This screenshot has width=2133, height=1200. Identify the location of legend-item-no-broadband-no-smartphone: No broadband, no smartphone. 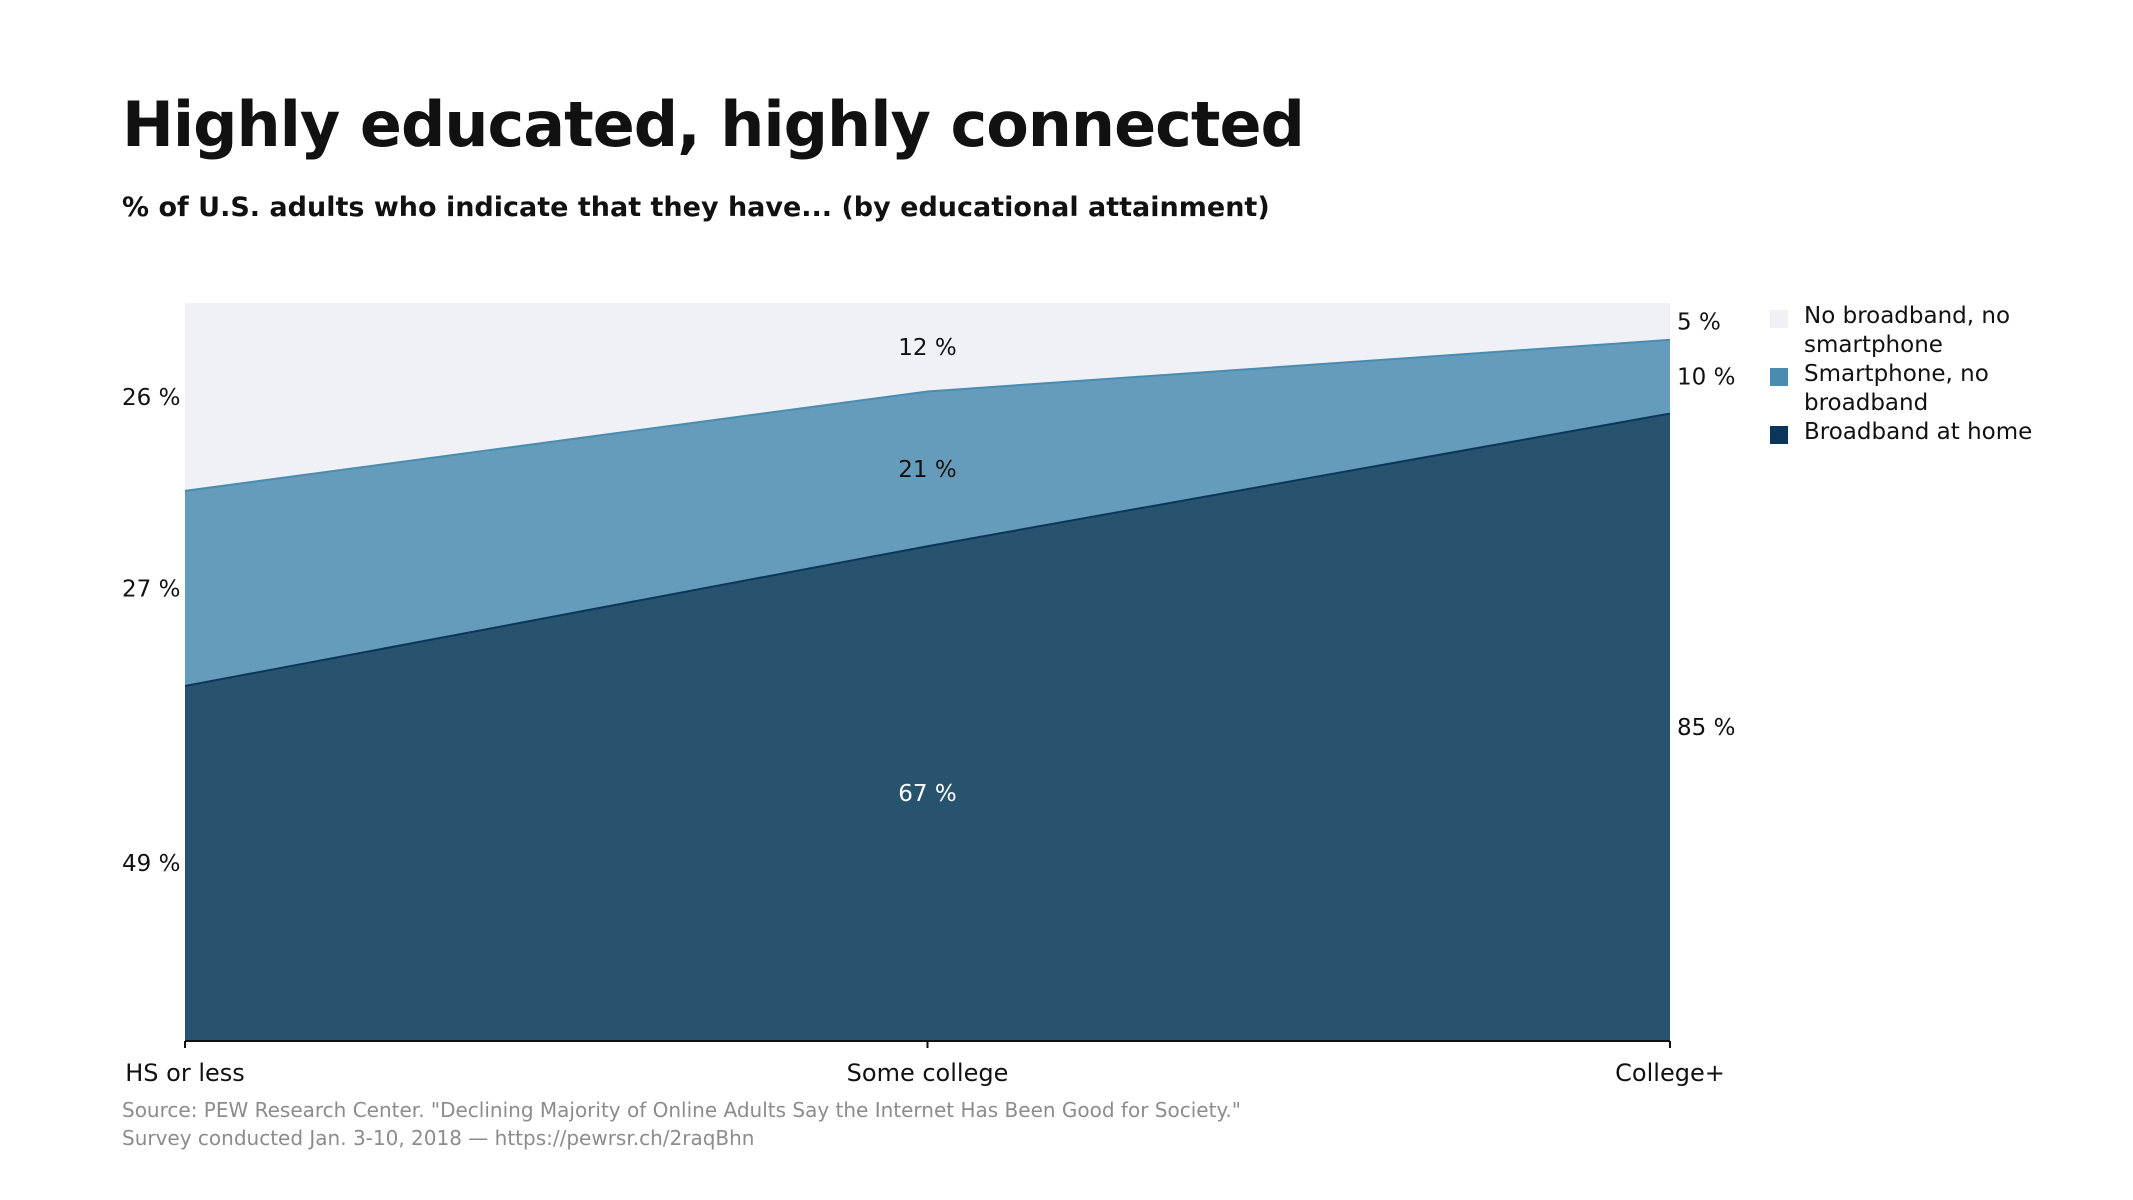
(1920, 331).